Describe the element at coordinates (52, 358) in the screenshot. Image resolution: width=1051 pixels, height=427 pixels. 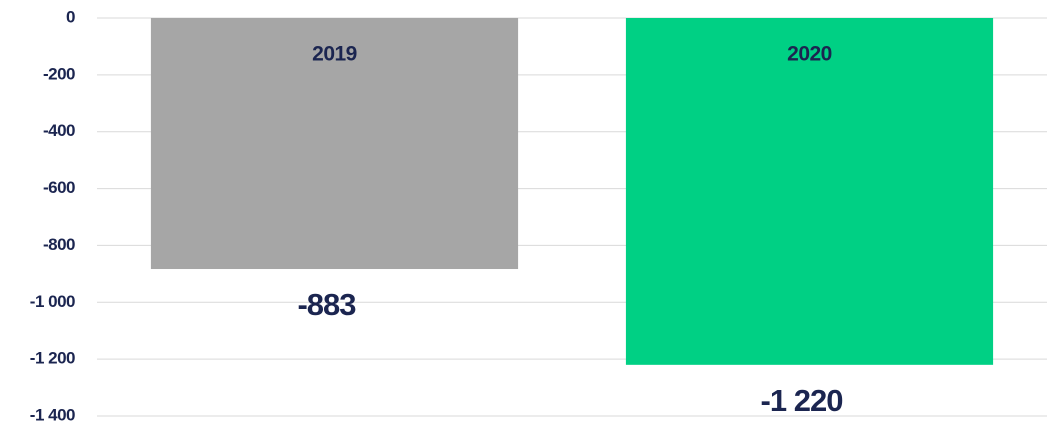
I see `y-tick-label: -1 200` at that location.